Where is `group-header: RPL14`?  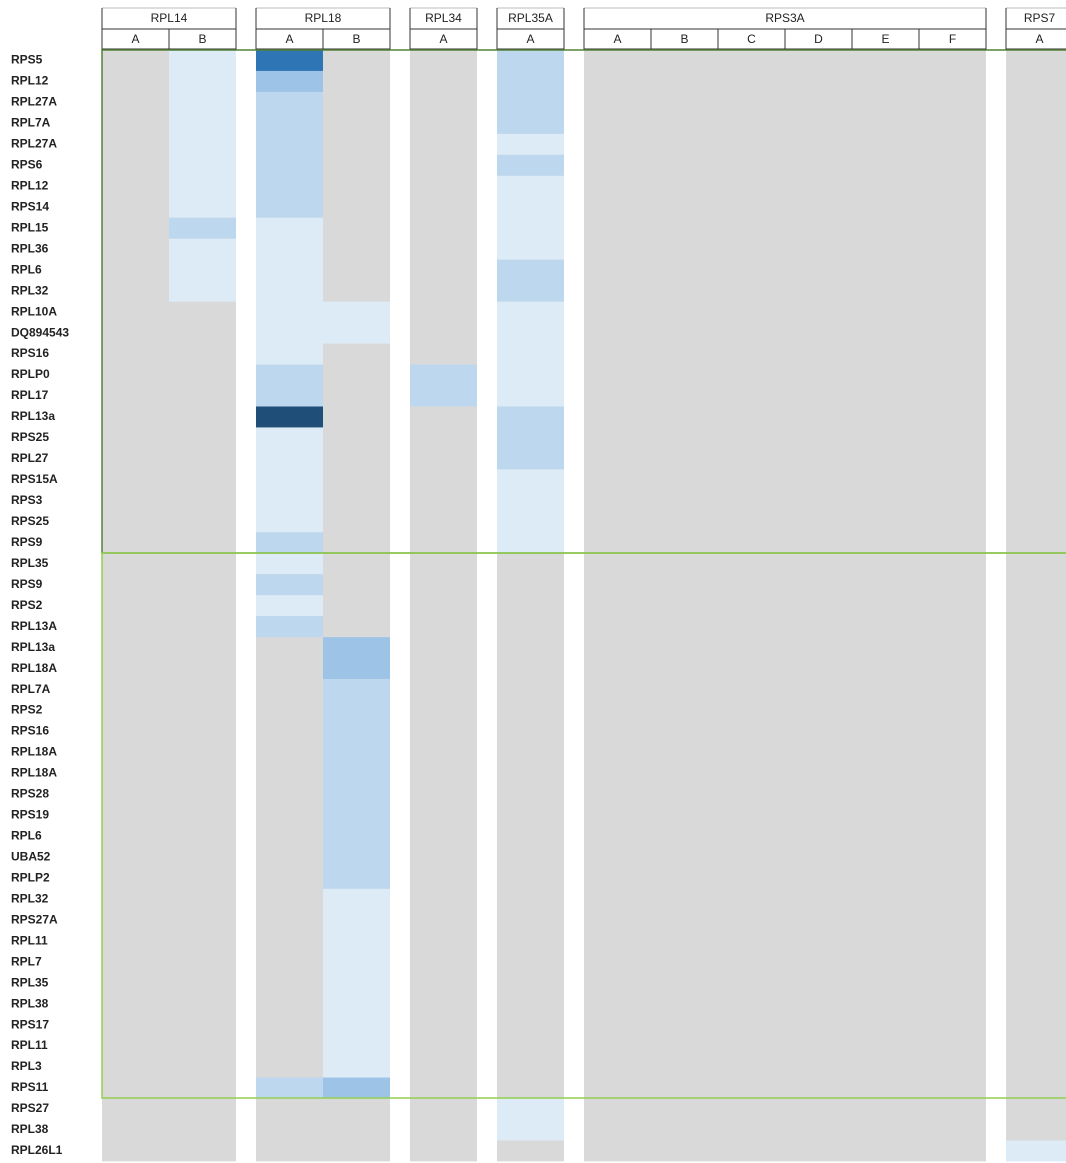
group-header: RPL14 is located at coordinates (169, 18).